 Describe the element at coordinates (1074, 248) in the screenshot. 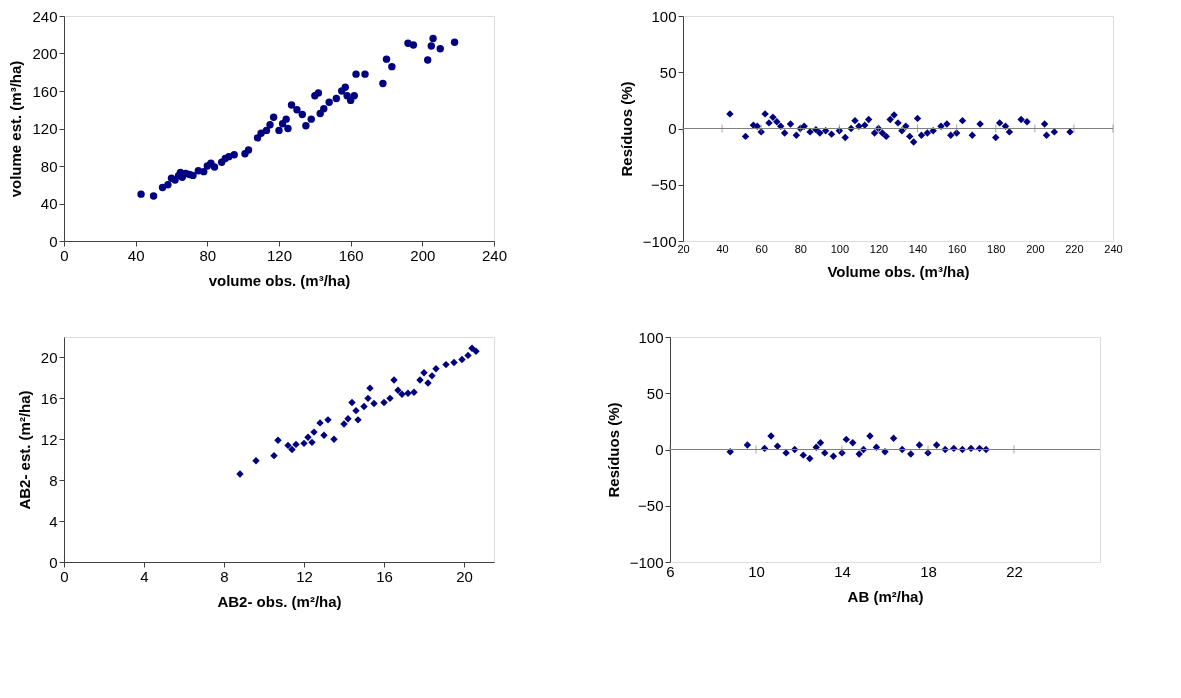

I see `x-tick-label: 220` at that location.